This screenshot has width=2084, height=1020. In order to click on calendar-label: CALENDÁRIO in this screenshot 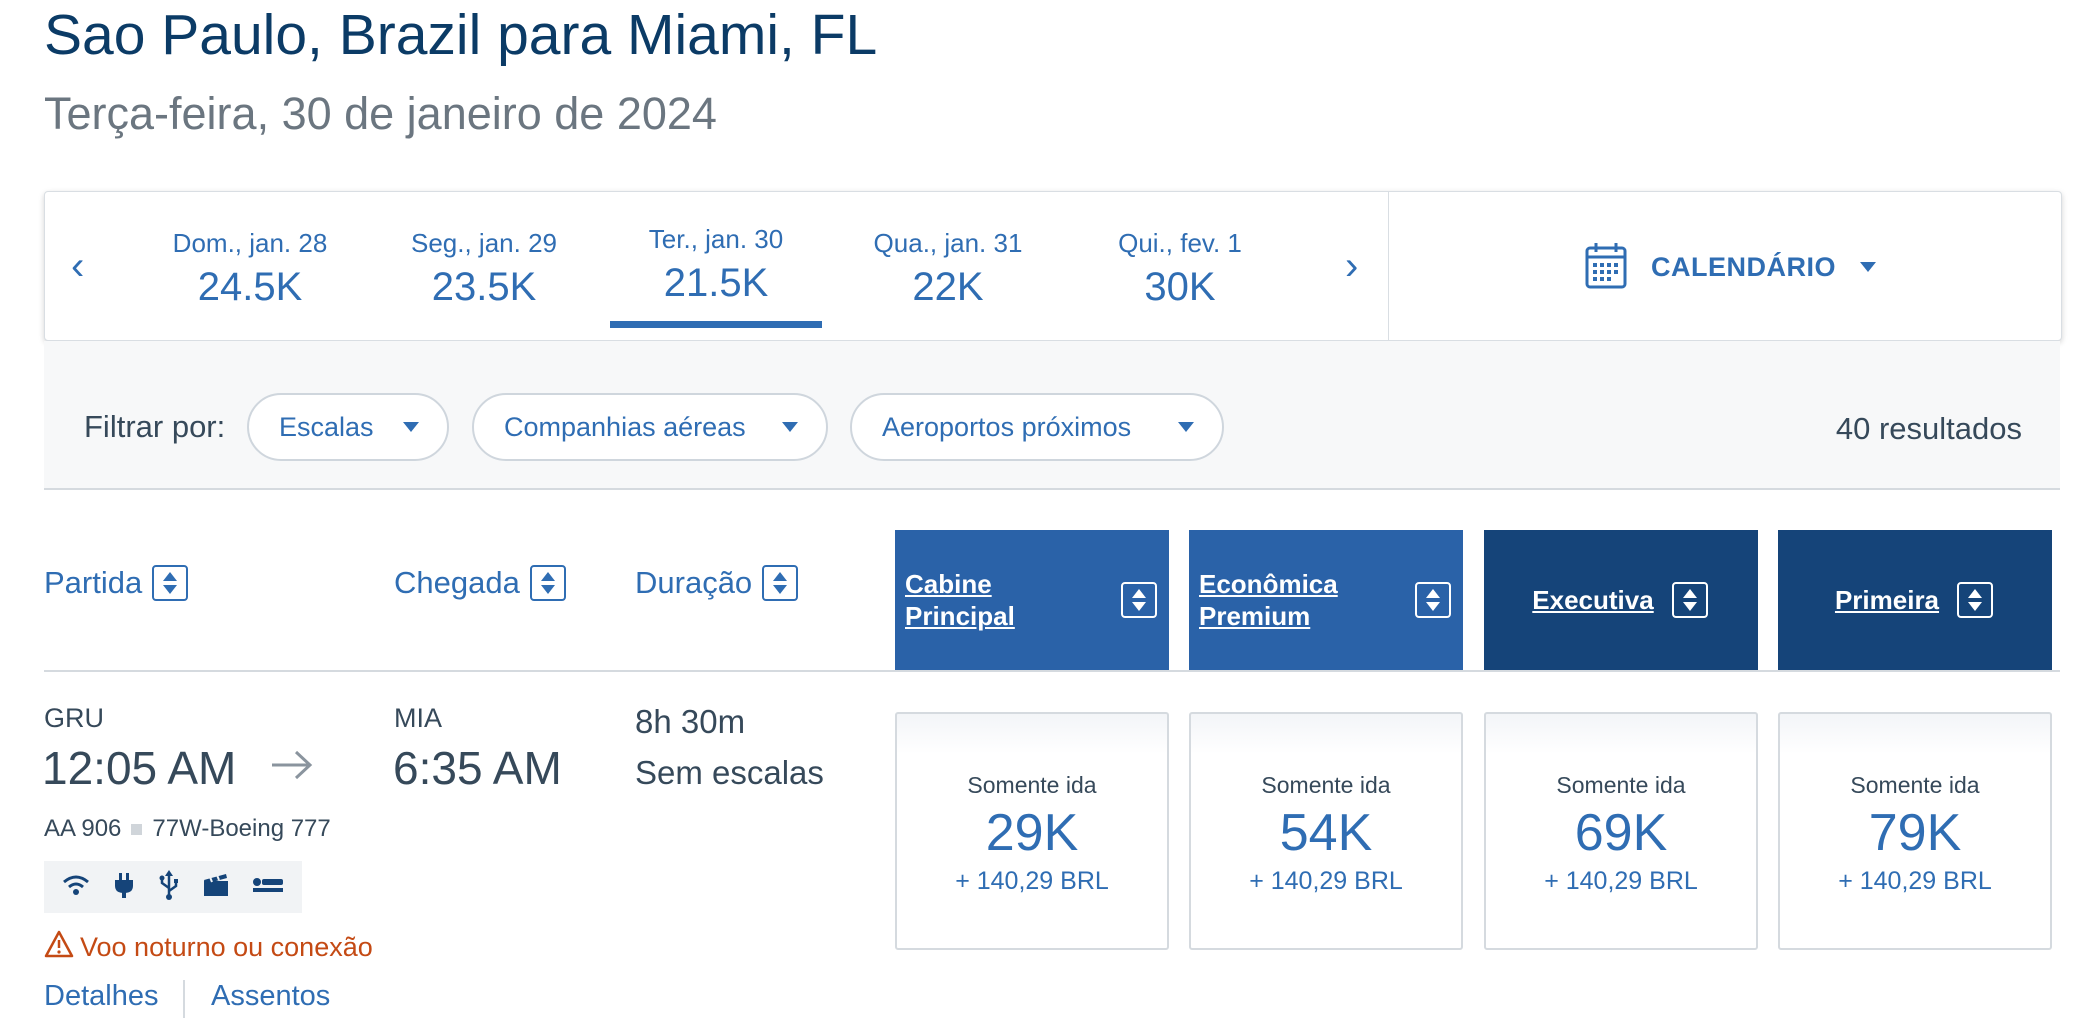, I will do `click(1743, 266)`.